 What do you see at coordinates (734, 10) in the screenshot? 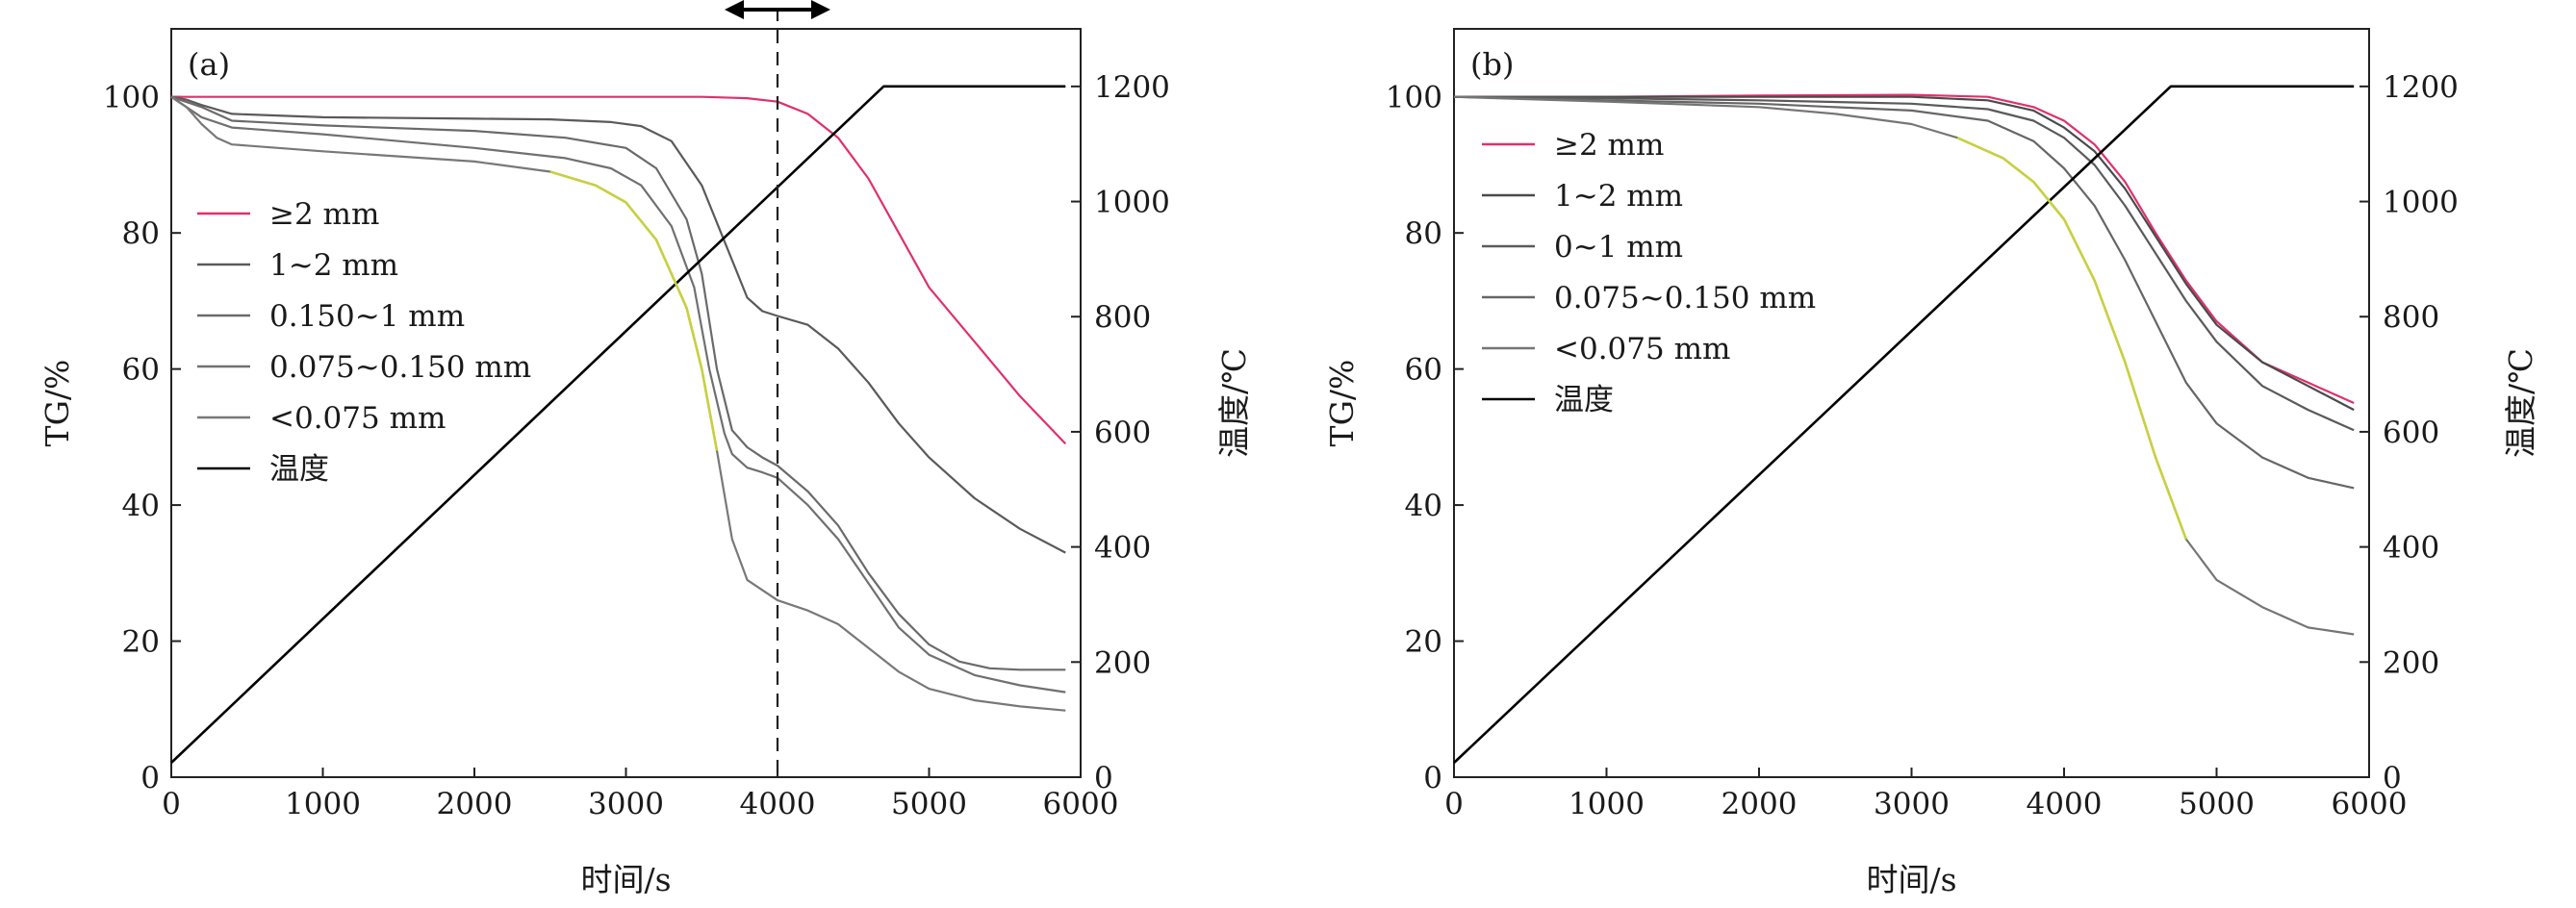
I see `arrow-head-left` at bounding box center [734, 10].